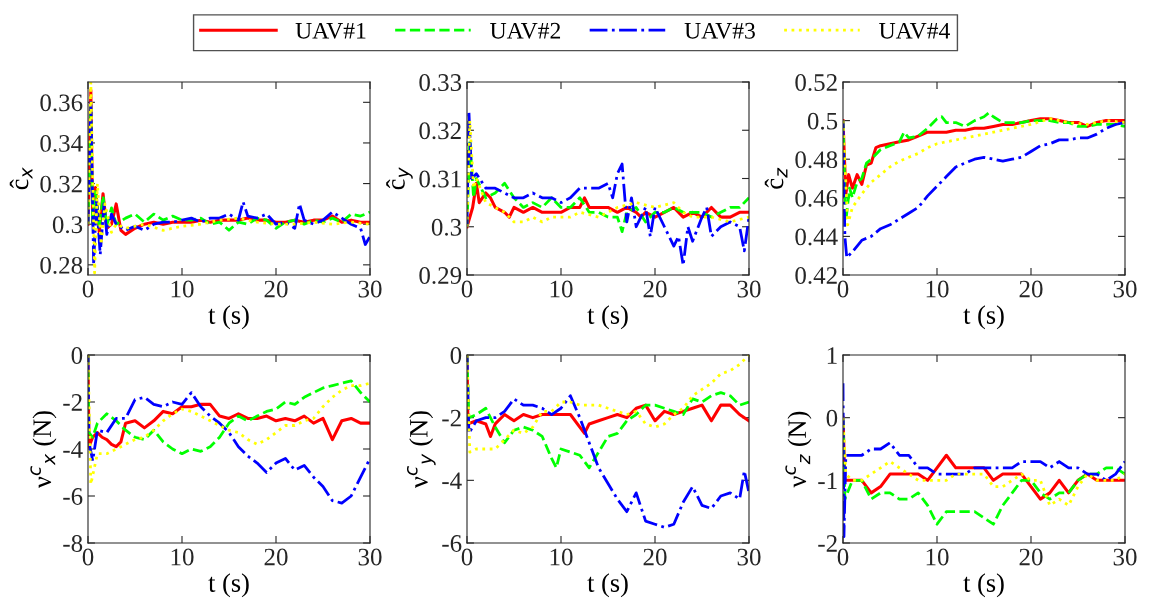 The height and width of the screenshot is (612, 1151). I want to click on legend-label: UAV#4, so click(914, 30).